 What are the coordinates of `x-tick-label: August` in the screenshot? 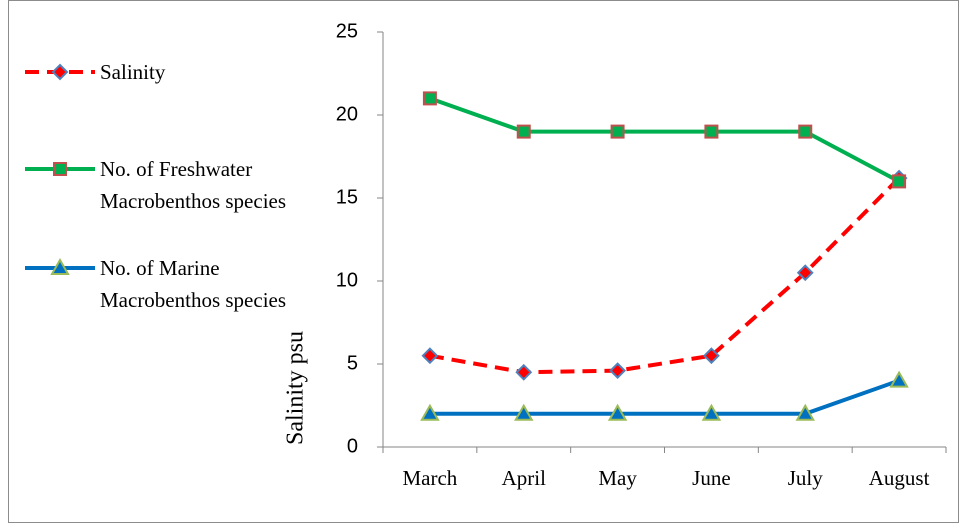 It's located at (899, 478).